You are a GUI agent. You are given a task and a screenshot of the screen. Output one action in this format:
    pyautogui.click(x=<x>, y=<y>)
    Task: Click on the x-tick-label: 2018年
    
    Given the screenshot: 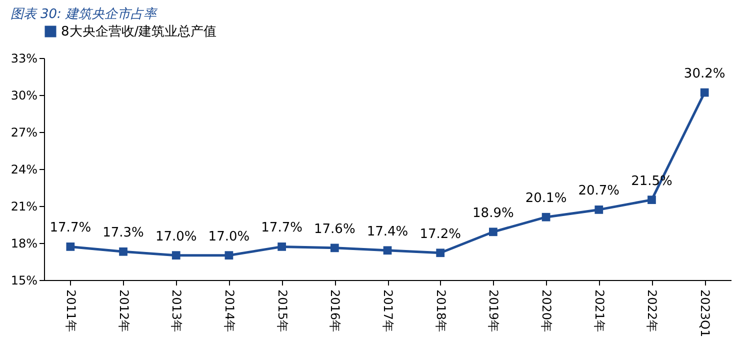 What is the action you would take?
    pyautogui.click(x=441, y=311)
    